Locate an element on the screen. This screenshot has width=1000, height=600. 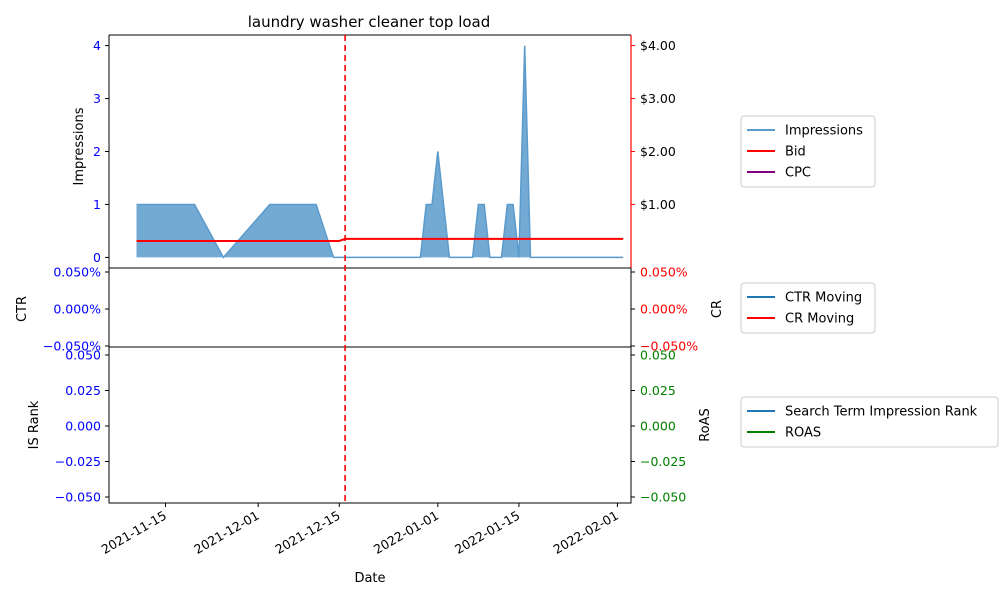
impressions-tick-label: 1 is located at coordinates (97, 204).